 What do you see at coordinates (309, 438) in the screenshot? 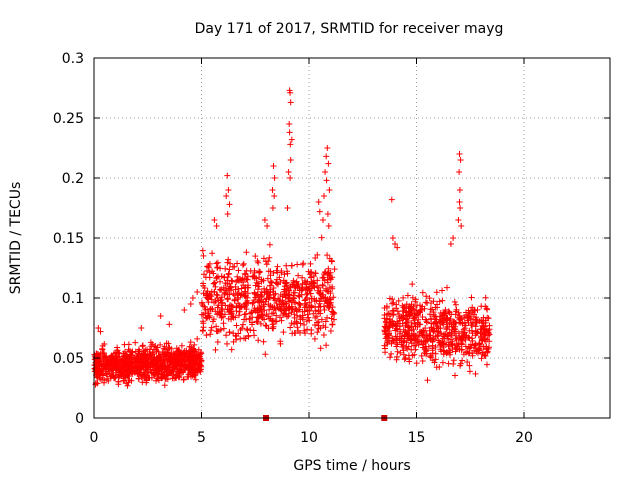
I see `x-tick-label: 10` at bounding box center [309, 438].